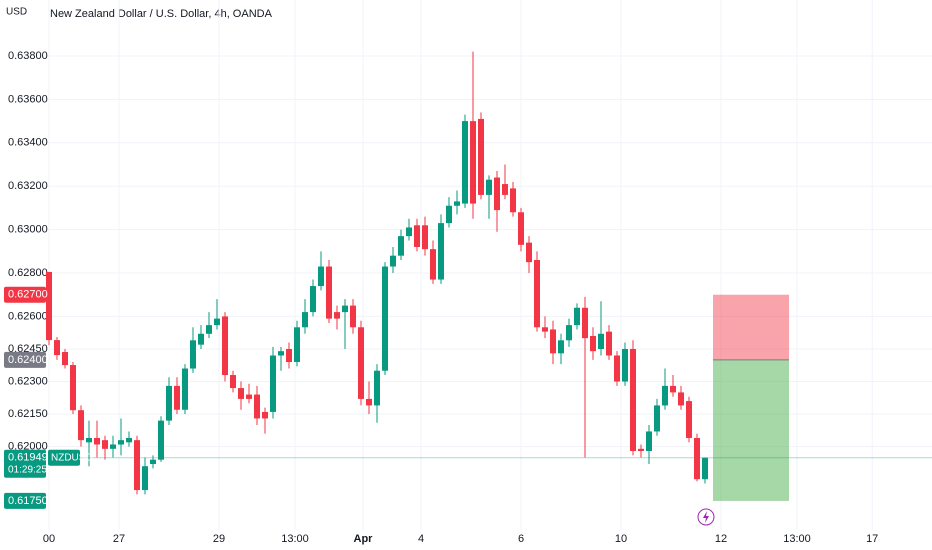 This screenshot has width=932, height=550. I want to click on symbol-label: NZDUSD, so click(72, 457).